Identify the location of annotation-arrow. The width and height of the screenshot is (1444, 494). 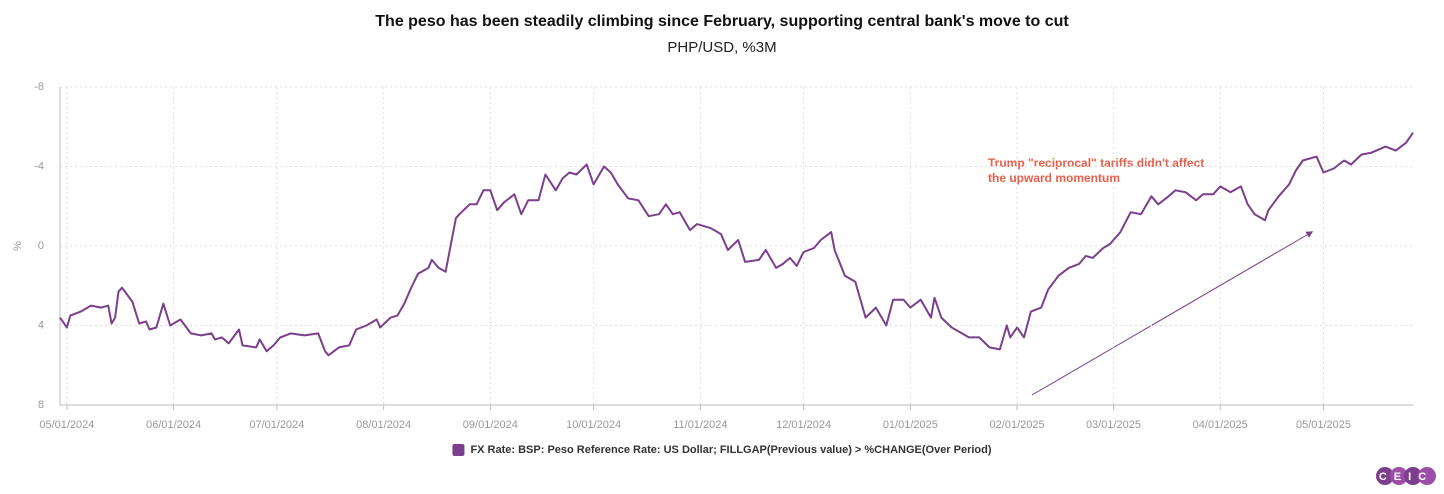
(1172, 313).